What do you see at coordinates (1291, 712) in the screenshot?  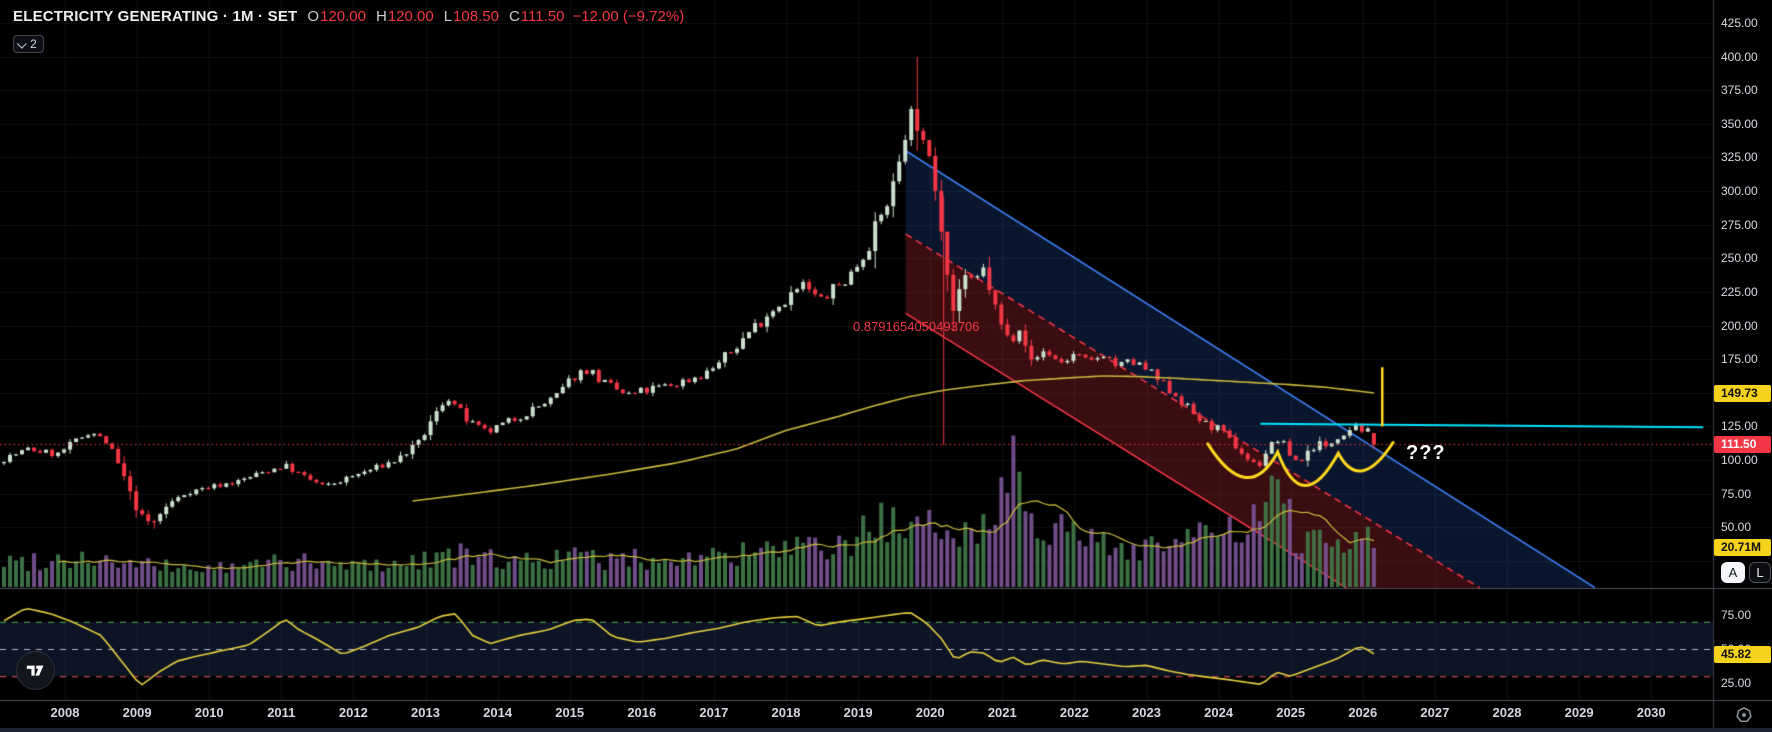 I see `time-tick-label: 2025` at bounding box center [1291, 712].